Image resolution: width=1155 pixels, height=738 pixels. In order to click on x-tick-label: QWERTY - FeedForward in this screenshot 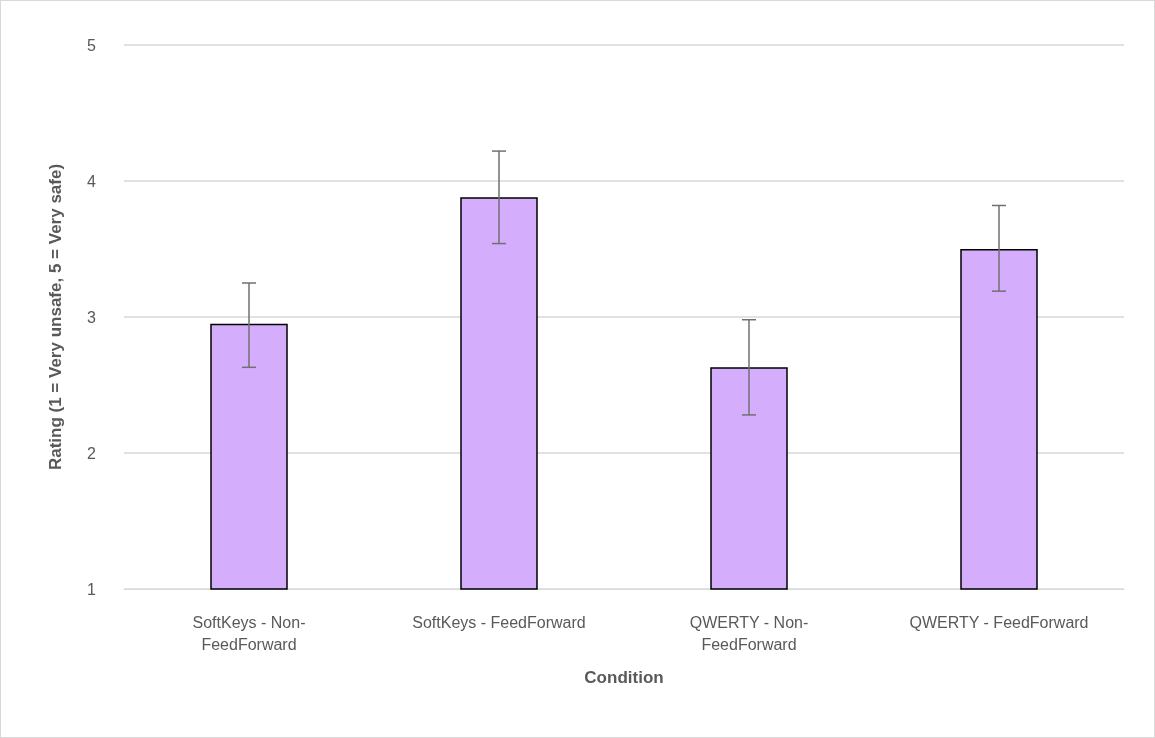, I will do `click(999, 622)`.